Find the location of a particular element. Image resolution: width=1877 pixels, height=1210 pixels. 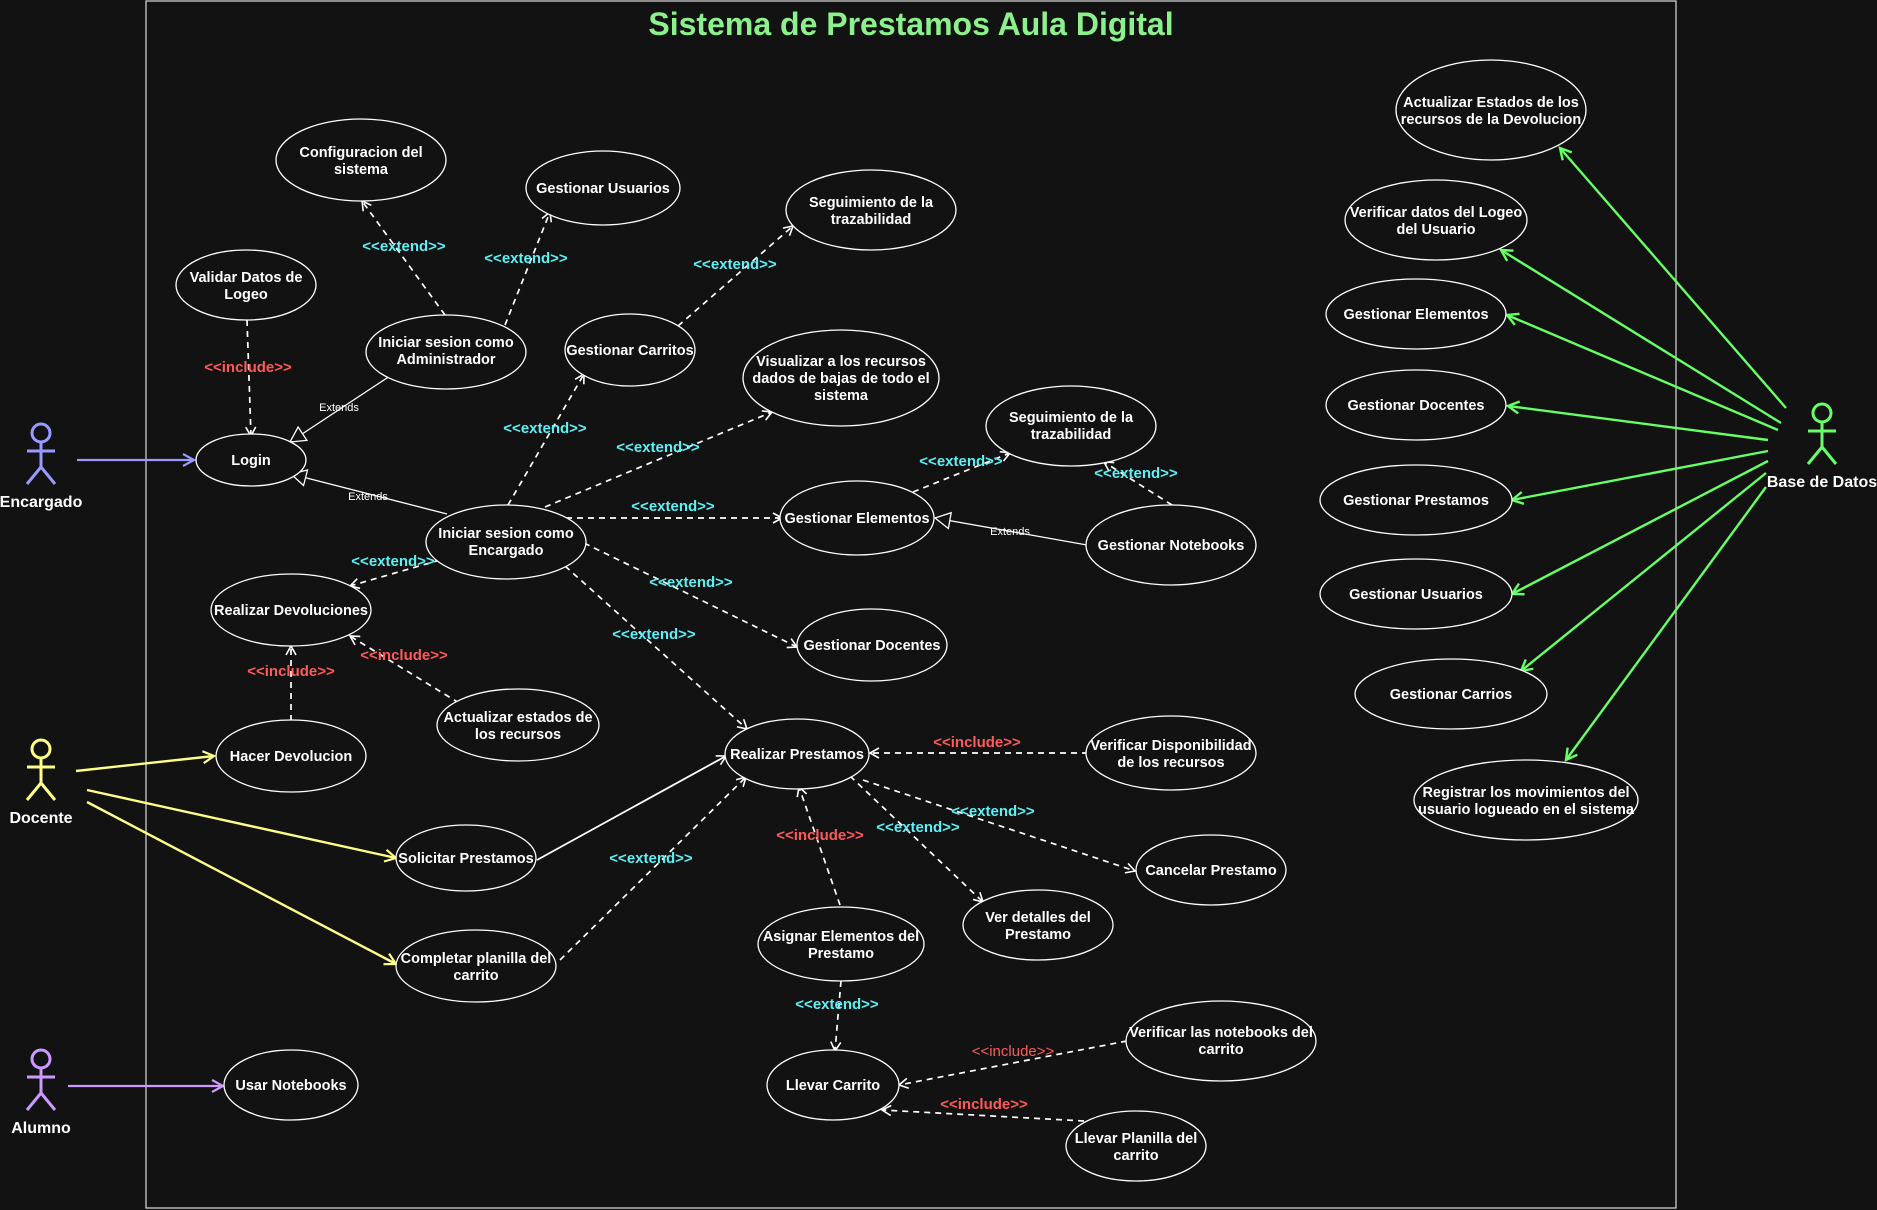

usecase-seguimiento-trazabilidad-1: Seguimiento de la trazabilidad is located at coordinates (871, 210).